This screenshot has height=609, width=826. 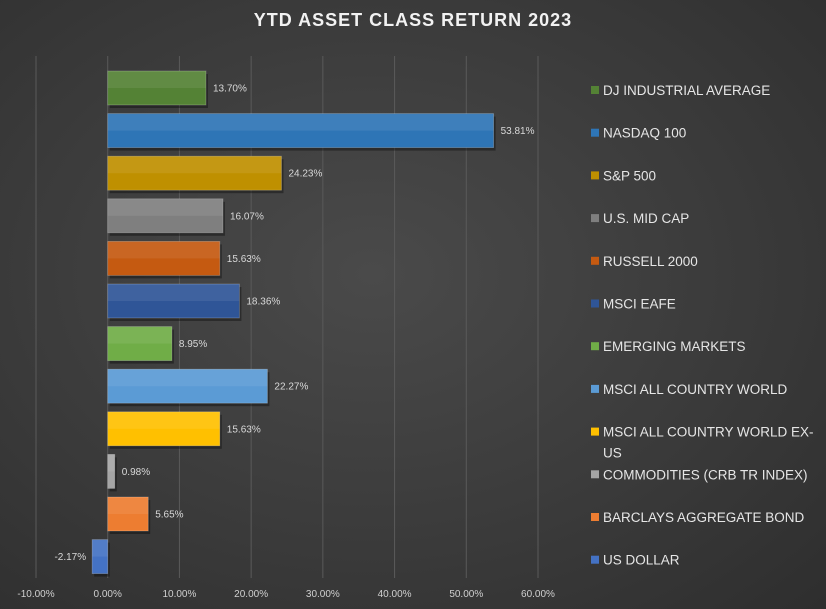 What do you see at coordinates (395, 594) in the screenshot?
I see `x-tick-label: 40.00%` at bounding box center [395, 594].